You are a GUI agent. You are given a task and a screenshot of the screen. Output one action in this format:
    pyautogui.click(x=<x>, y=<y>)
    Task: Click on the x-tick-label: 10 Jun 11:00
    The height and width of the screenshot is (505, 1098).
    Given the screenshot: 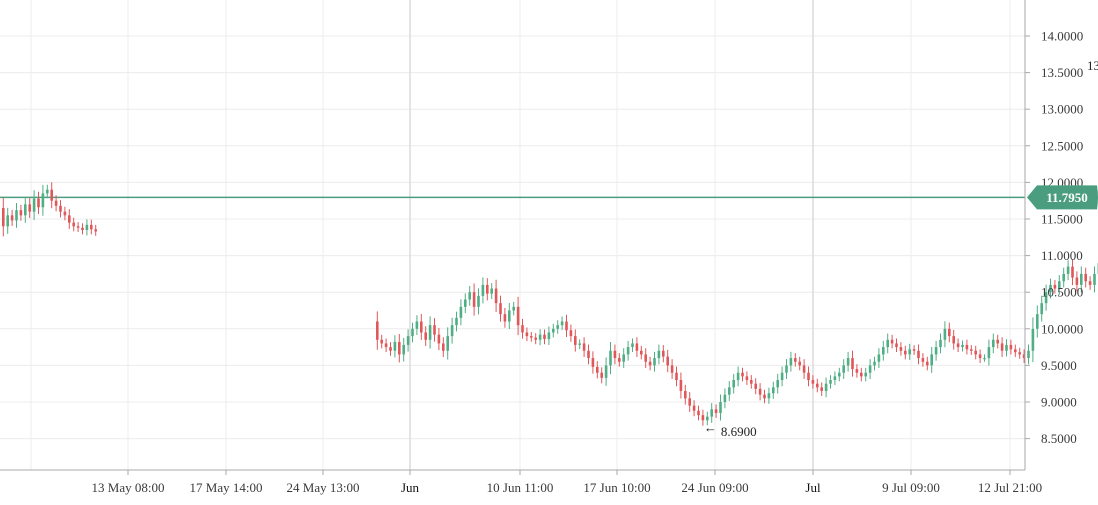 What is the action you would take?
    pyautogui.click(x=520, y=487)
    